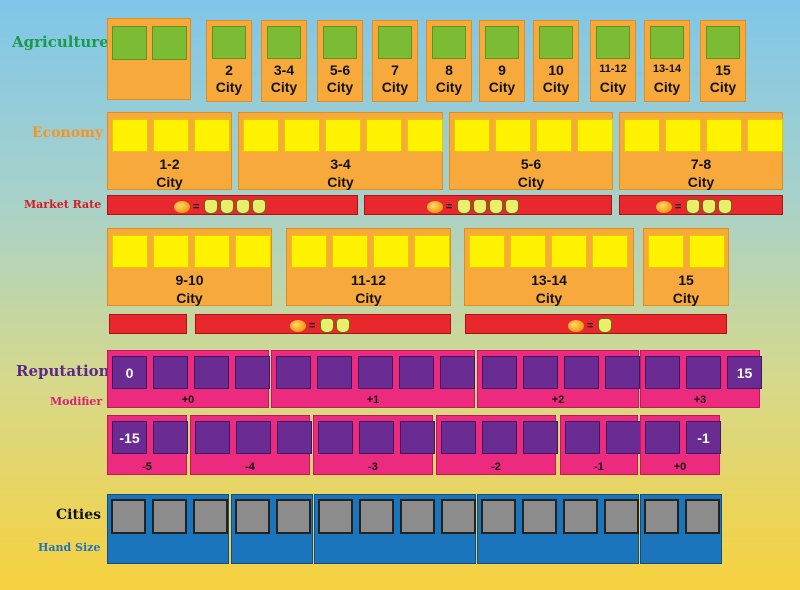 The width and height of the screenshot is (800, 590). I want to click on economy-space: 5-6 City, so click(531, 151).